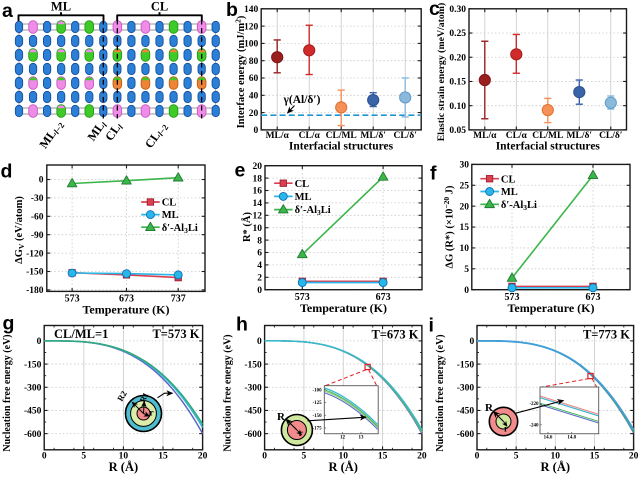  I want to click on svg-text: 737, so click(178, 299).